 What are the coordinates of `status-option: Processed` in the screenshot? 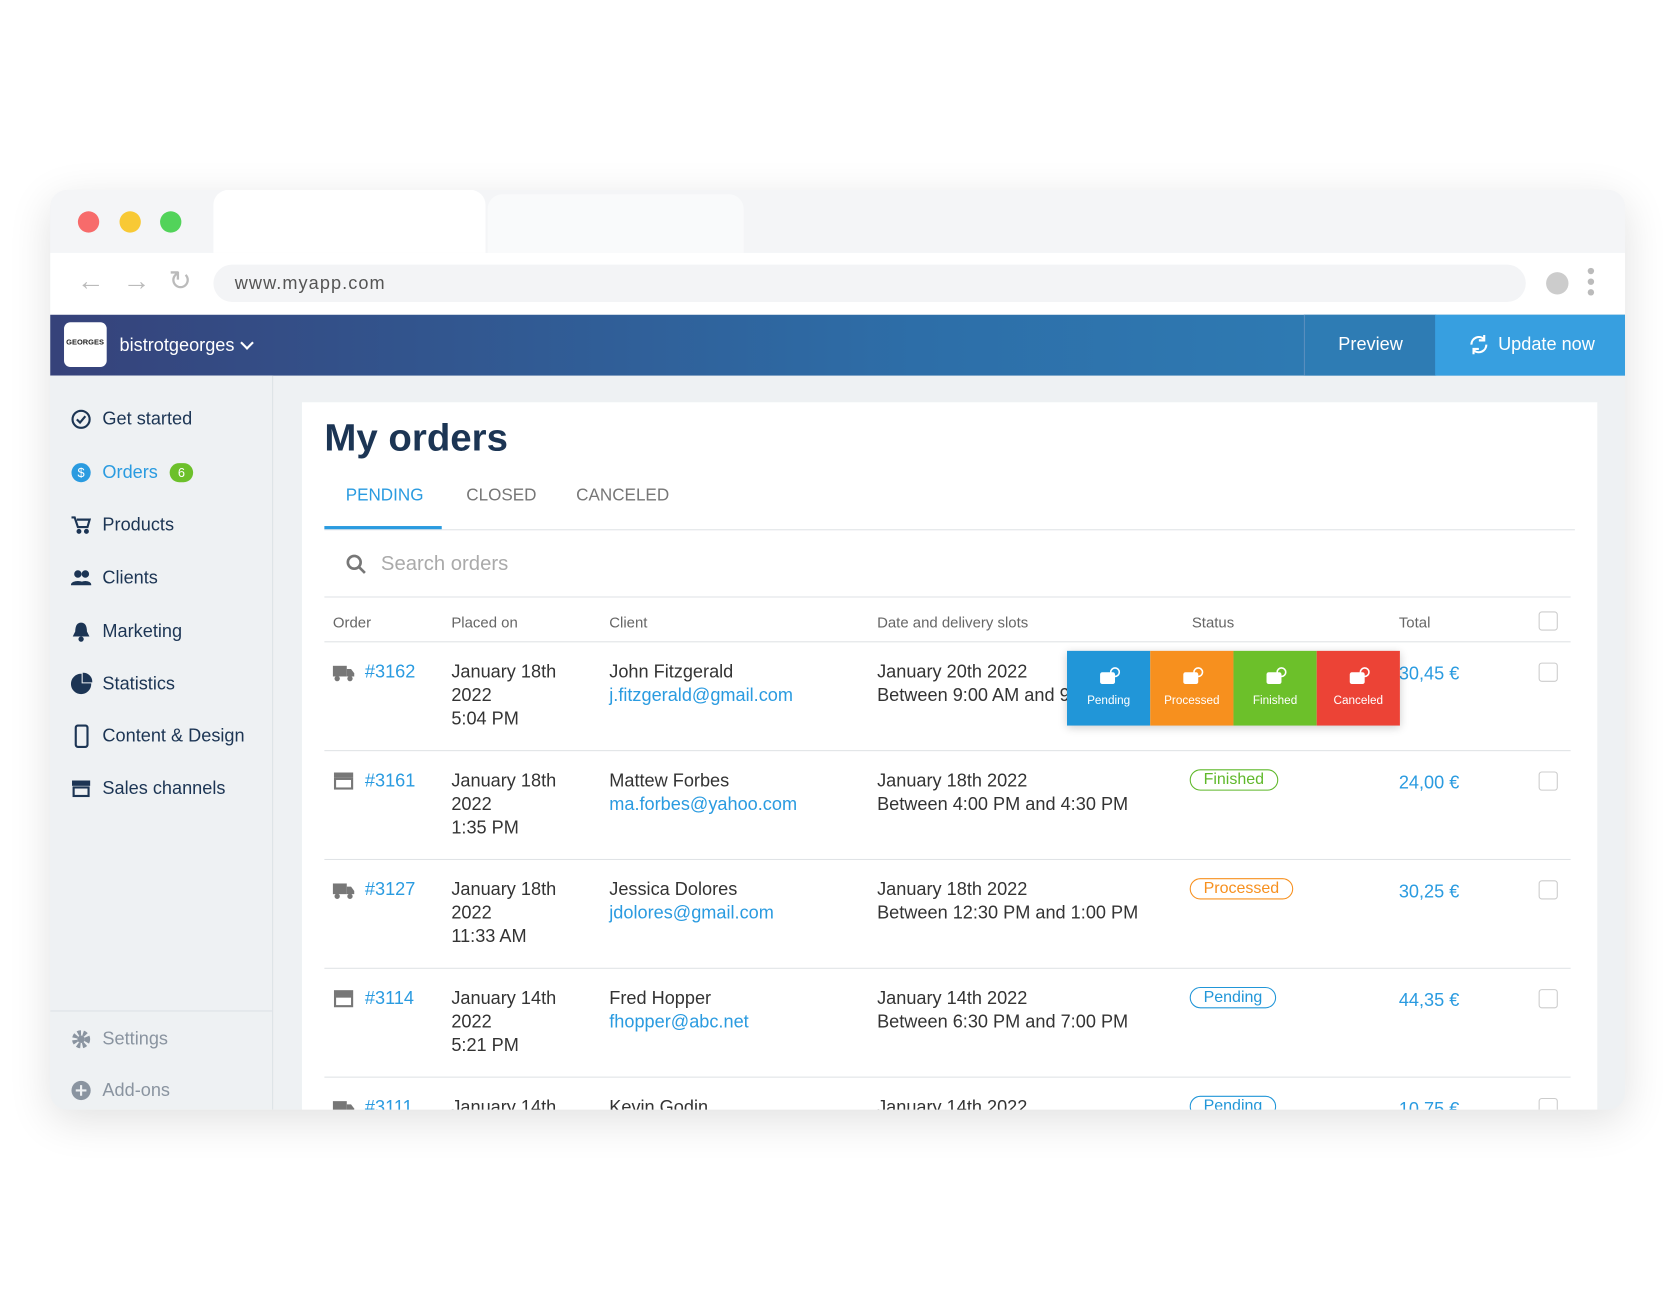 It's located at (1192, 688).